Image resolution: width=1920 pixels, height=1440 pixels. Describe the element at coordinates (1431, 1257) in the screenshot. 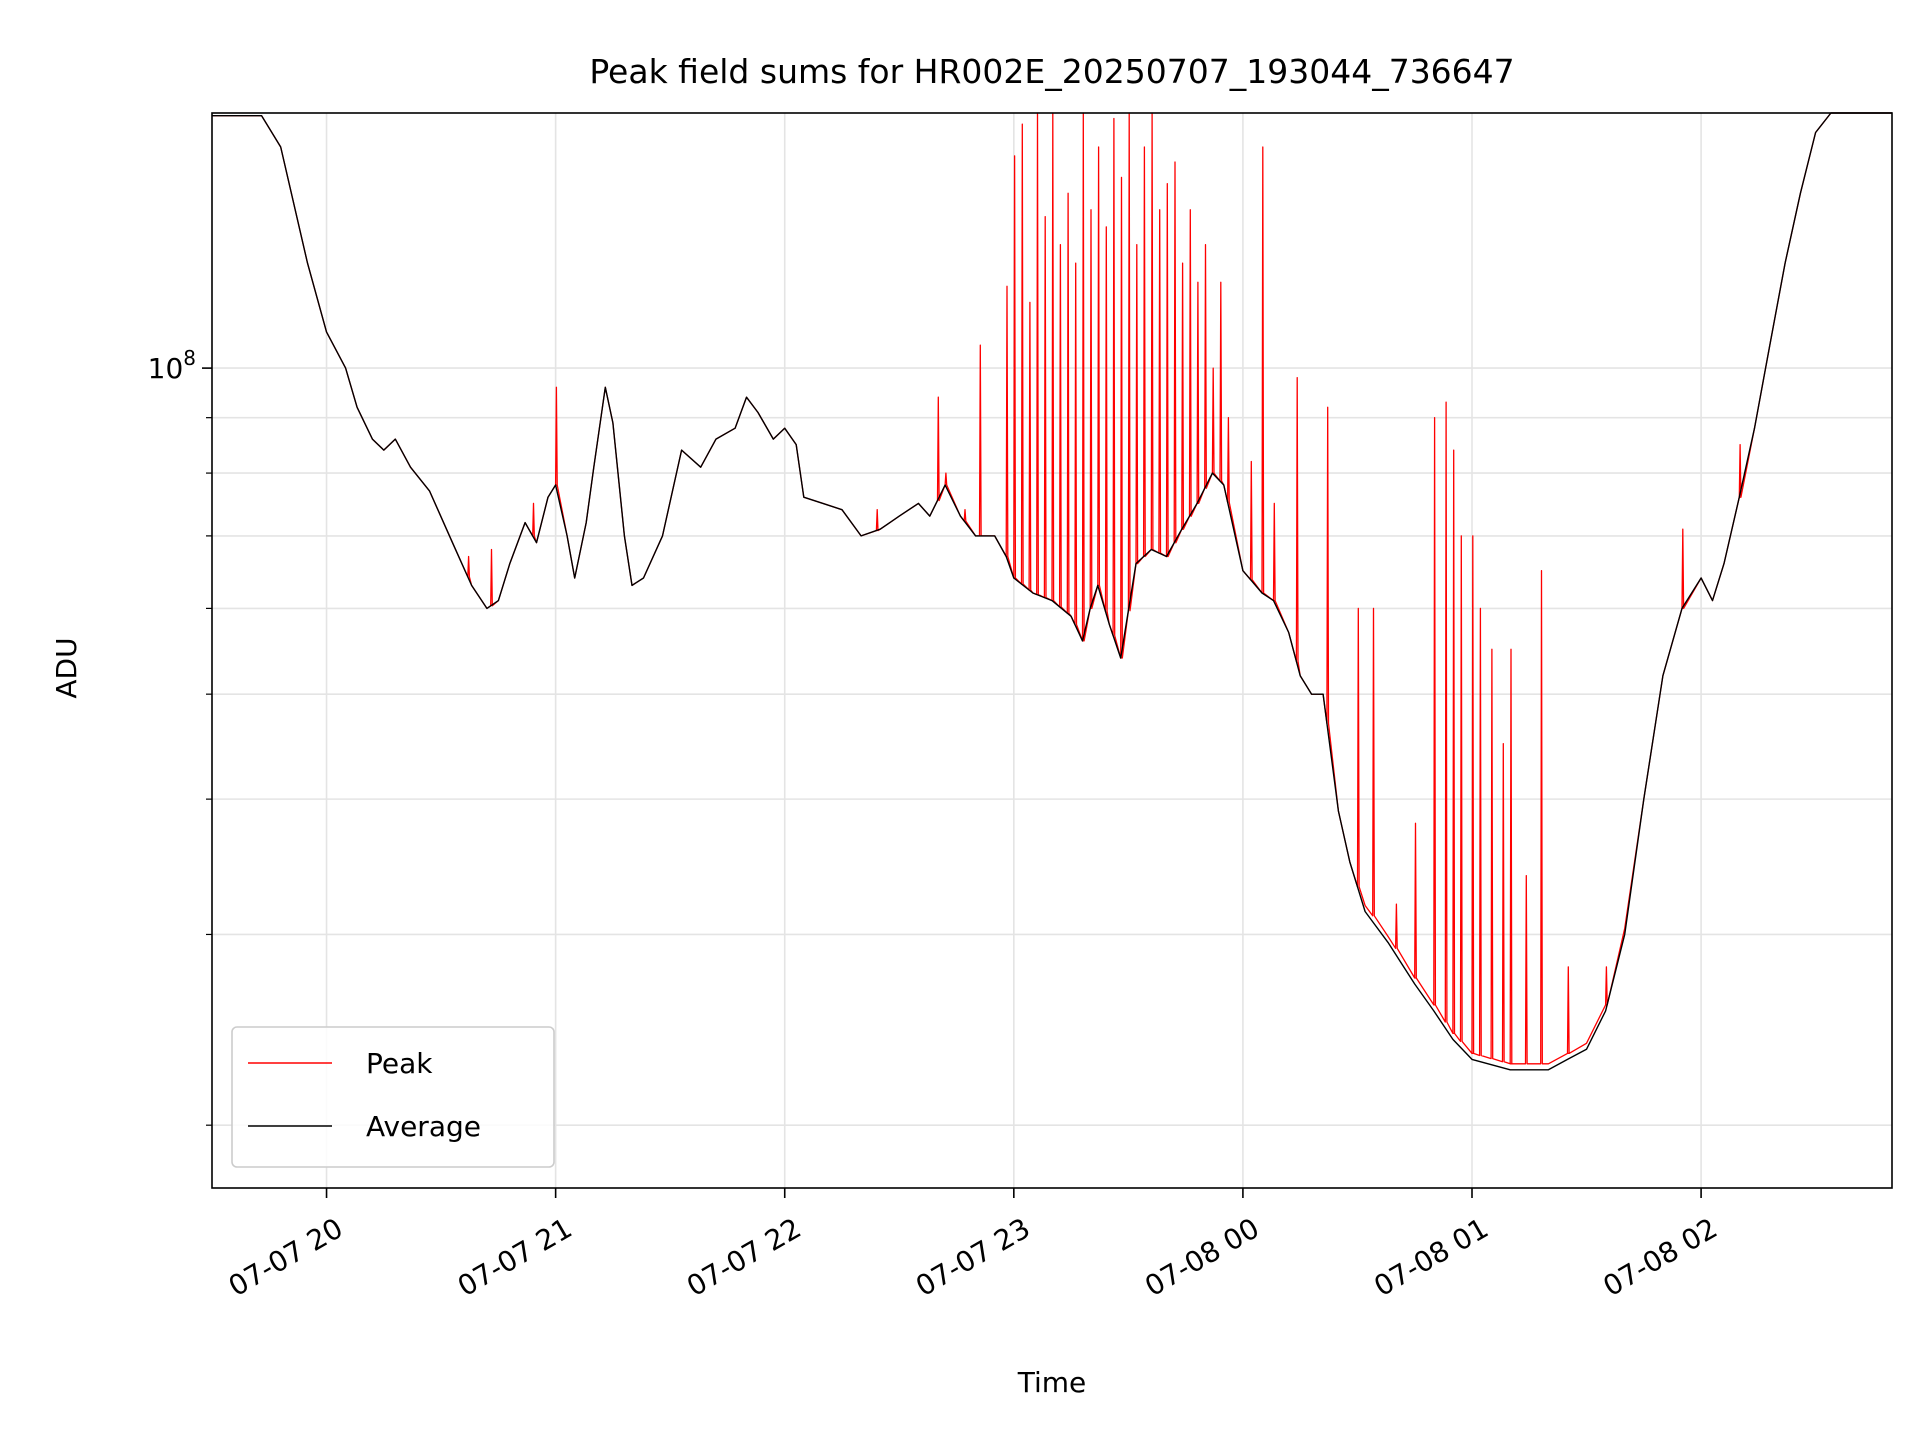

I see `x-tick-label: 07-08 01` at that location.